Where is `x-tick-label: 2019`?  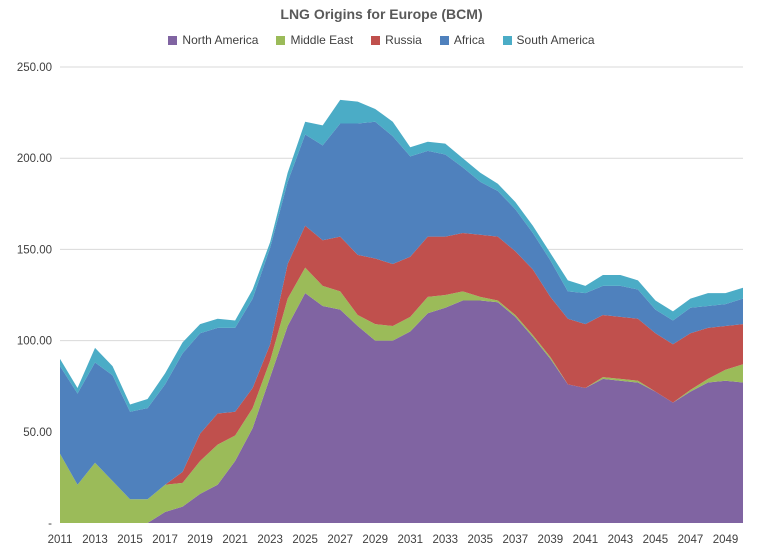
x-tick-label: 2019 is located at coordinates (200, 540).